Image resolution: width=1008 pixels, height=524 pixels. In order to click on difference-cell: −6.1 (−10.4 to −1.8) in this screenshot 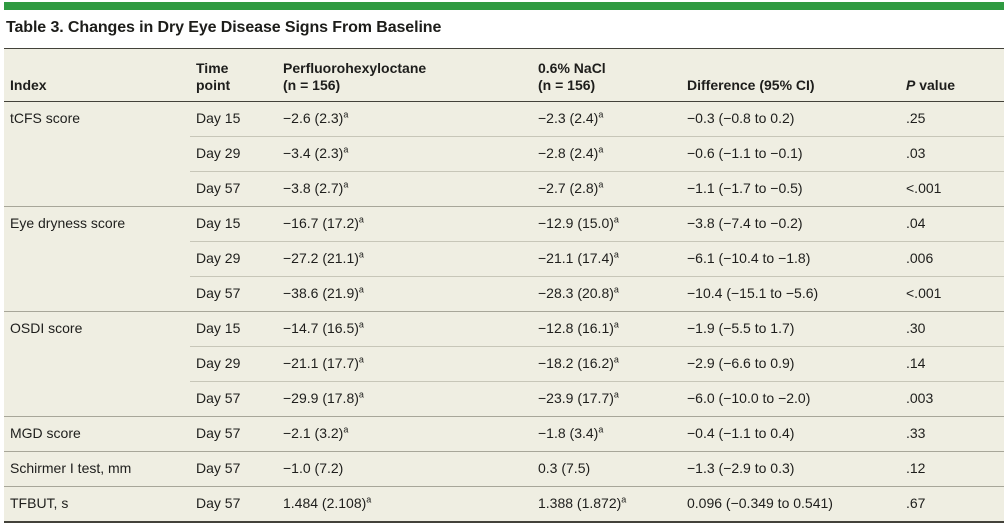, I will do `click(790, 259)`.